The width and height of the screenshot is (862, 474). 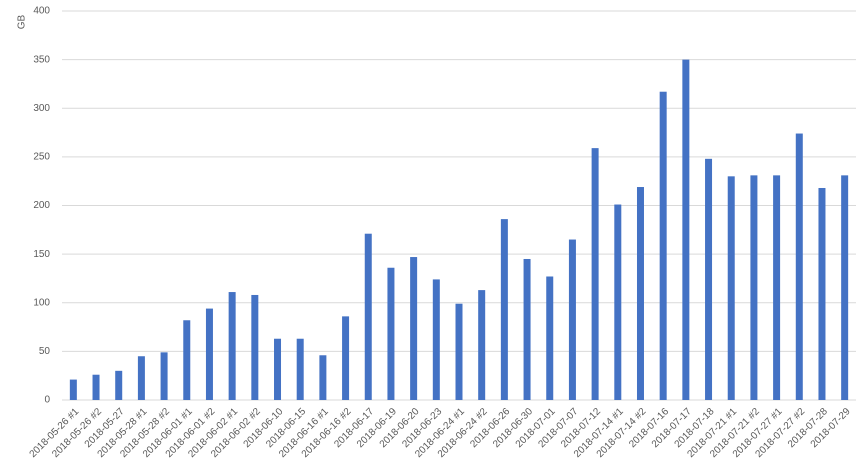 I want to click on y-tick-label: 100, so click(x=41, y=302).